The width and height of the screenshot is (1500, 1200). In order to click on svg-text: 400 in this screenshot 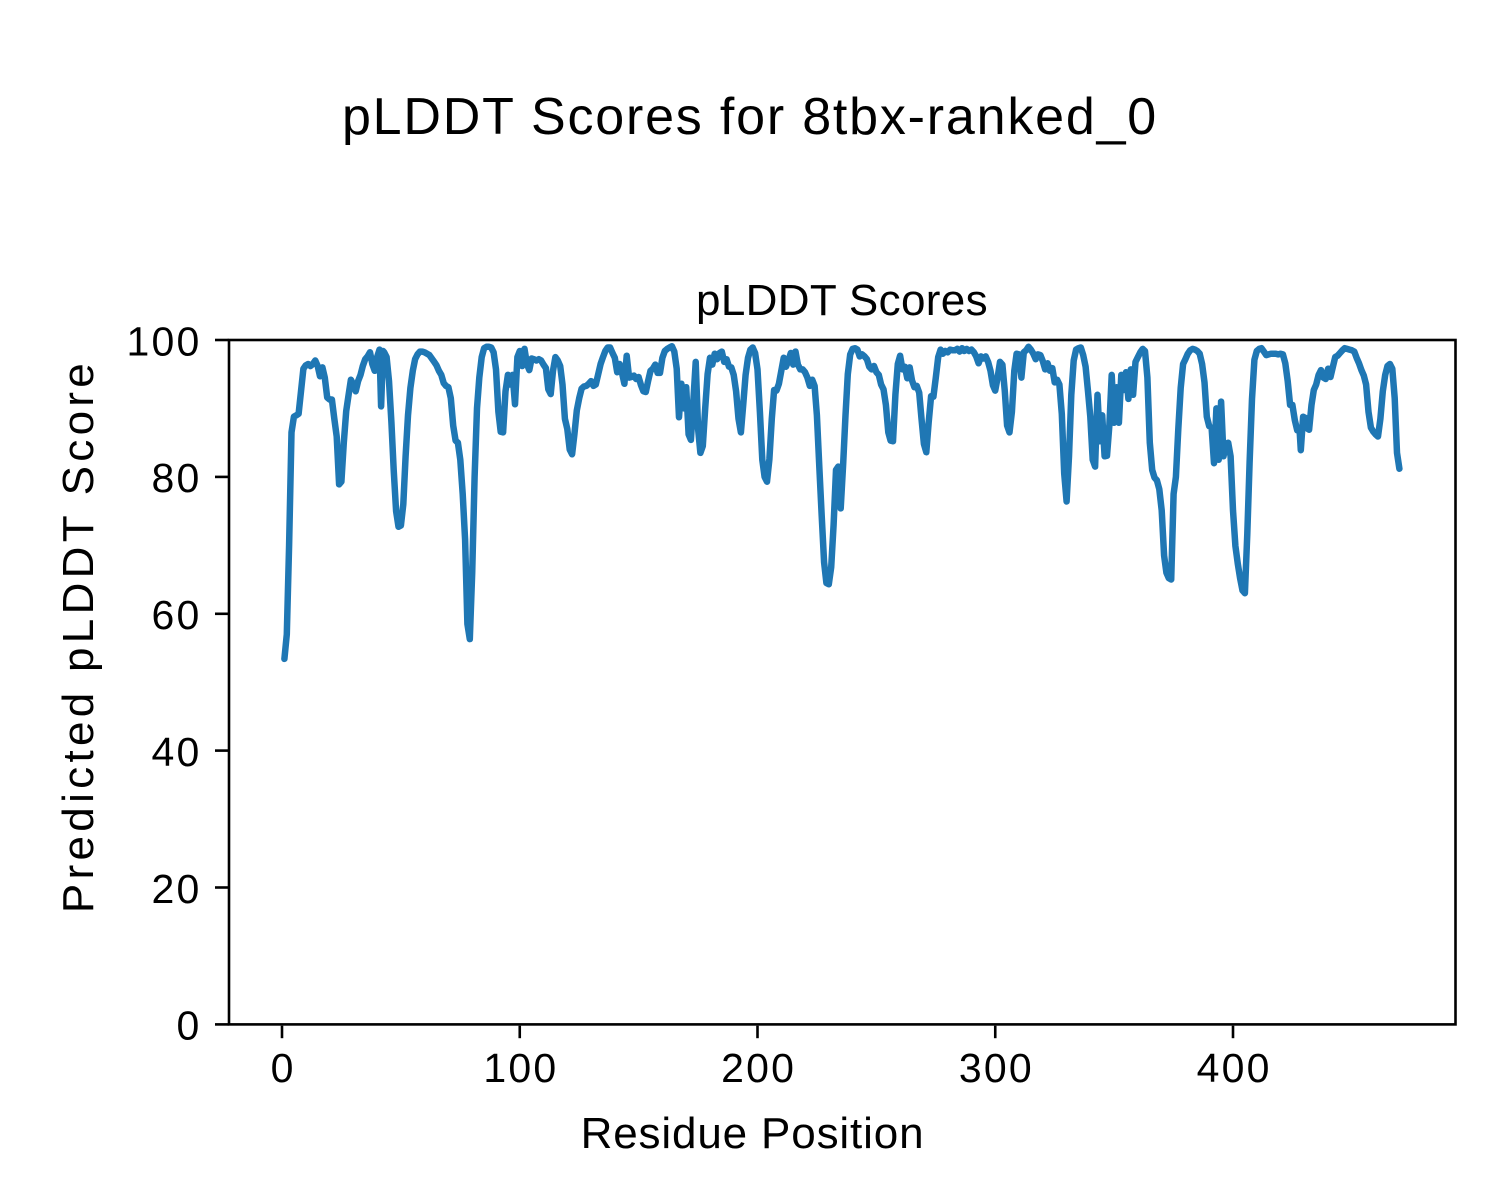, I will do `click(1234, 1068)`.